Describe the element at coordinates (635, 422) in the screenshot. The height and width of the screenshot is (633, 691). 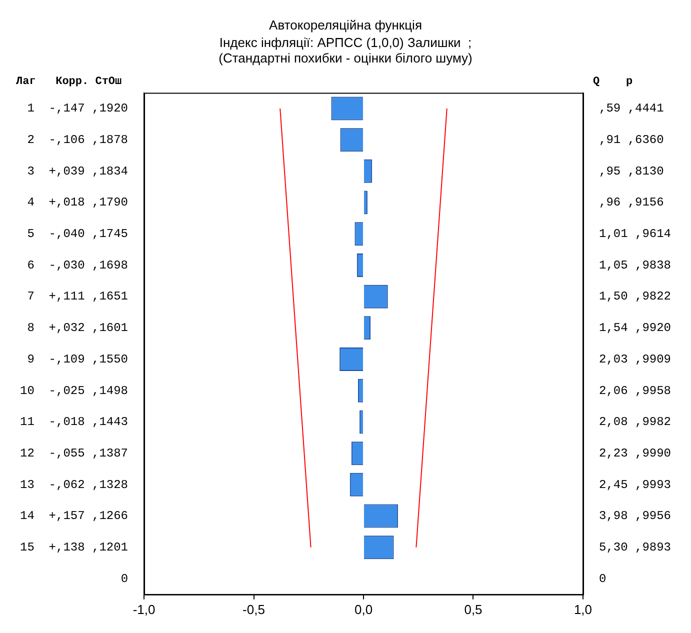
I see `y2-tick-label: 2,08 ,9982` at that location.